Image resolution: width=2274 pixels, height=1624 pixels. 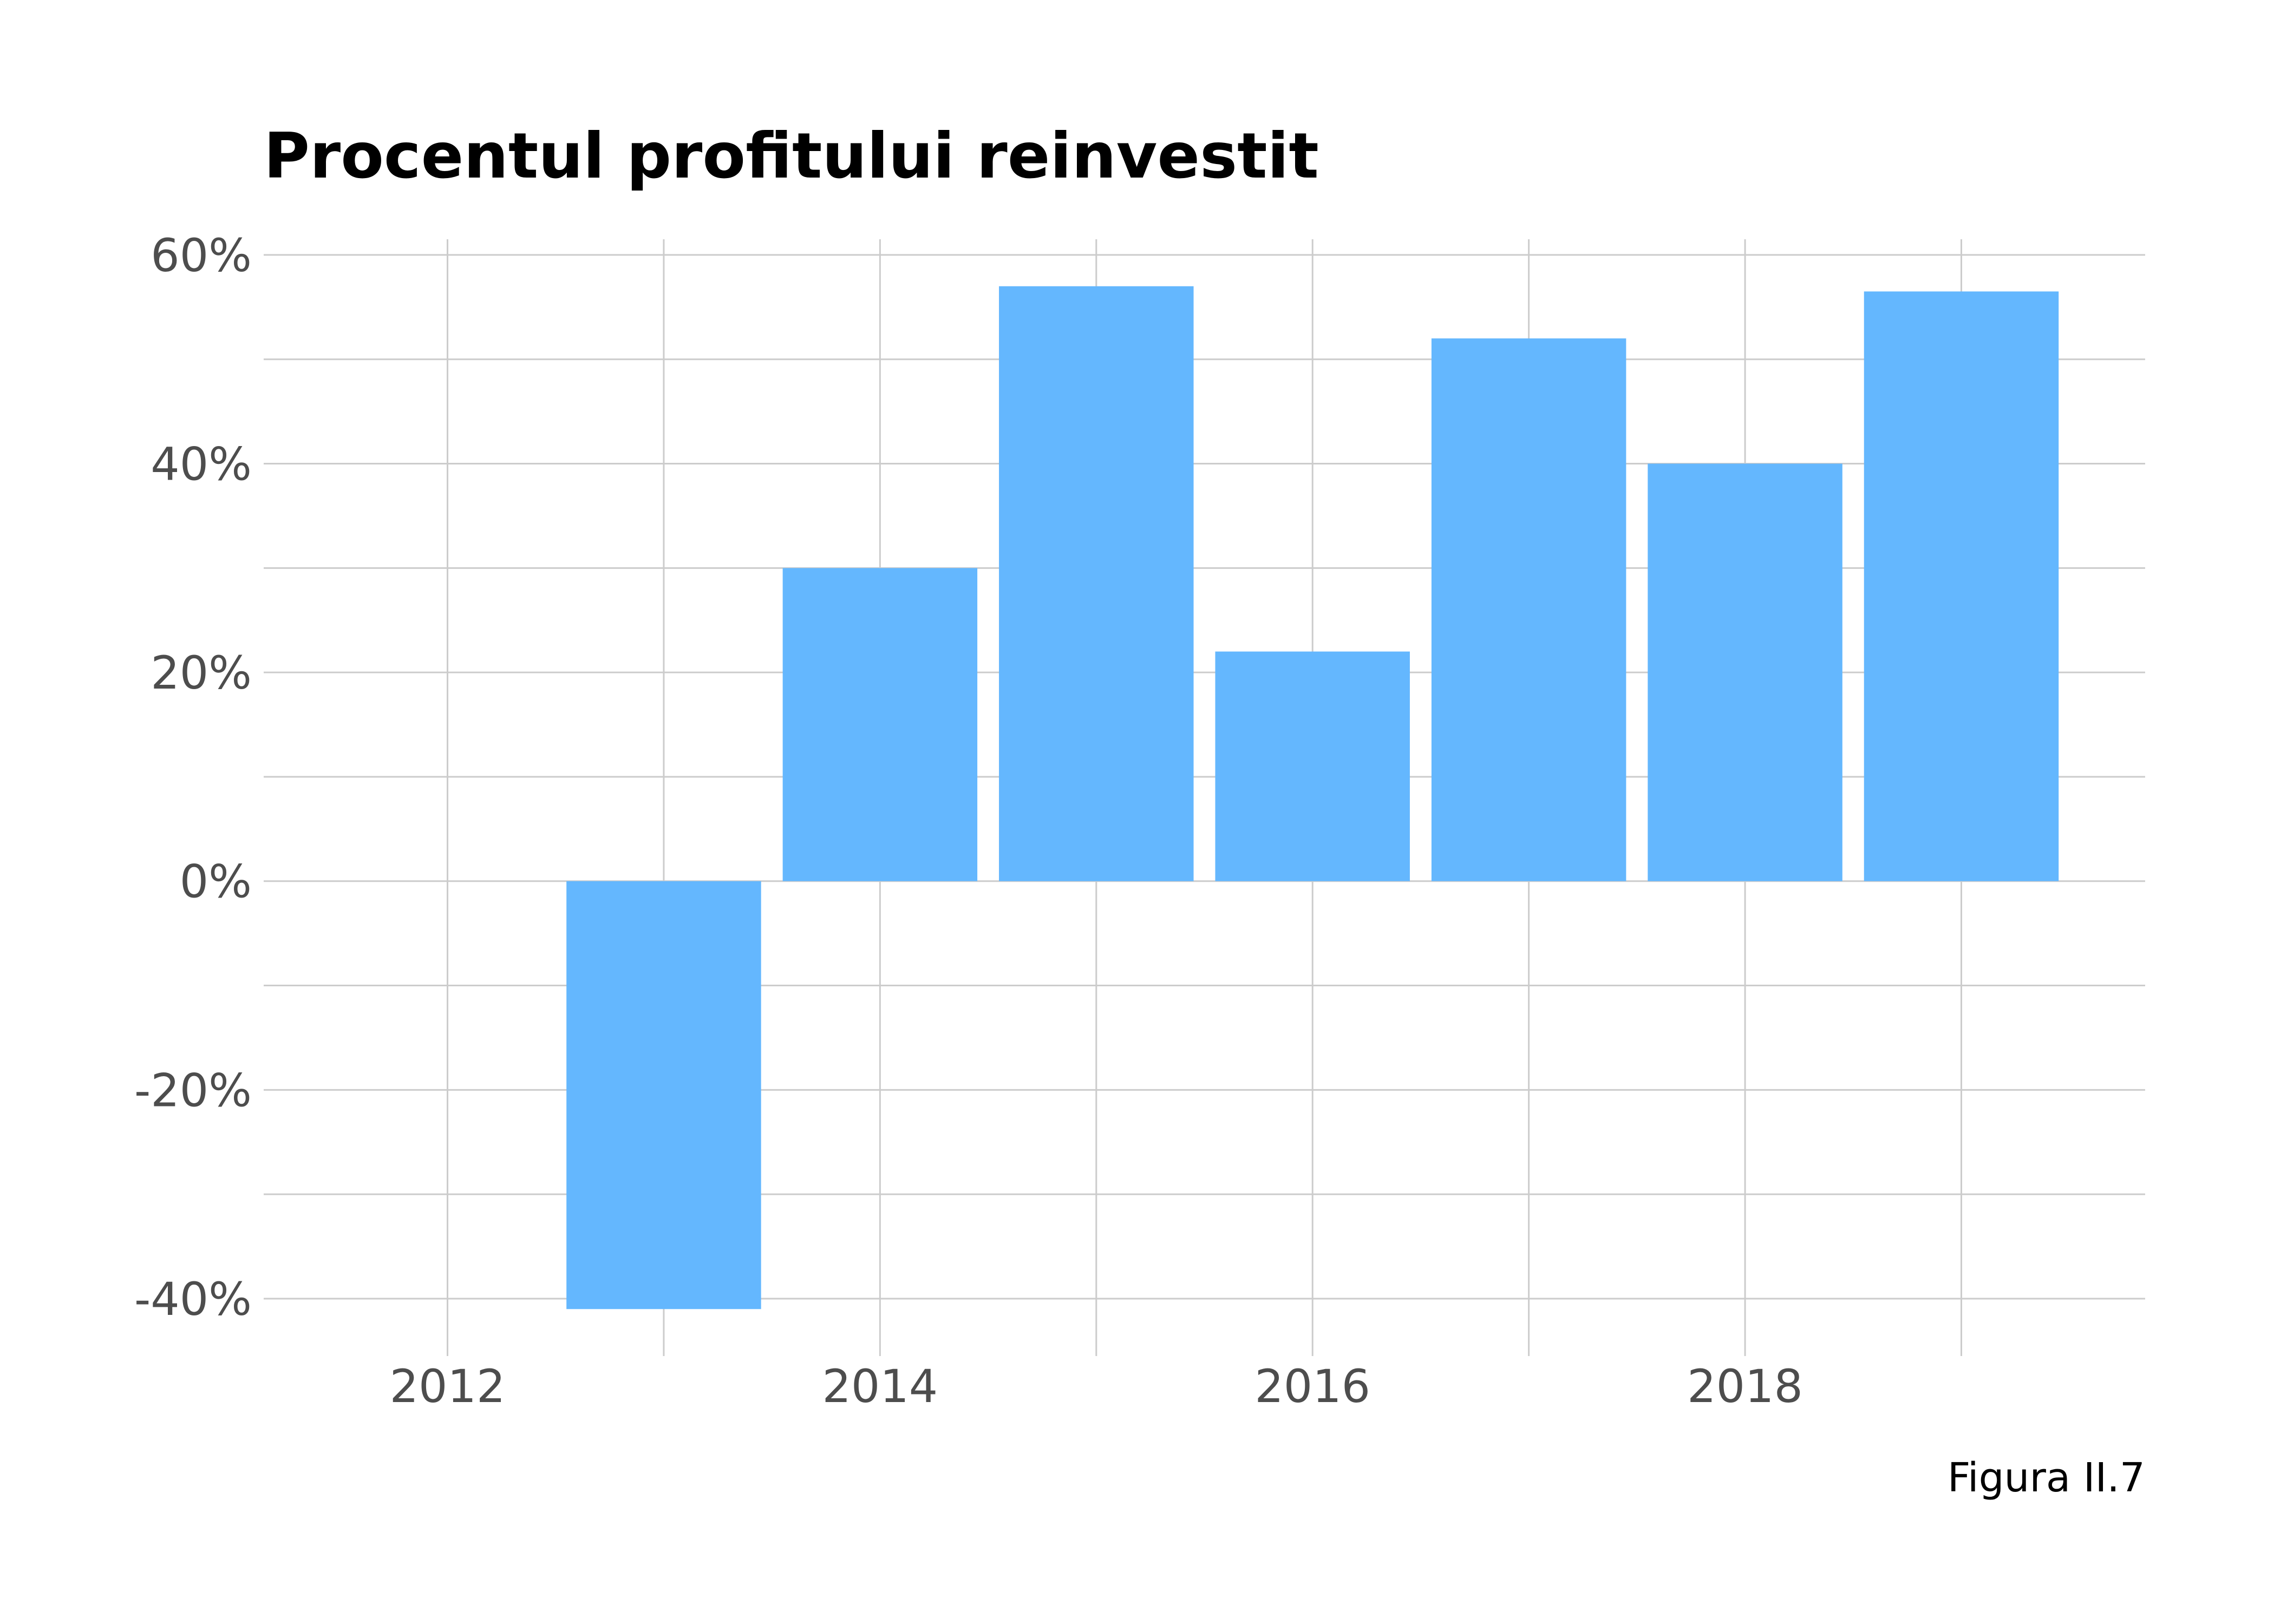 What do you see at coordinates (1745, 672) in the screenshot?
I see `bar-2018` at bounding box center [1745, 672].